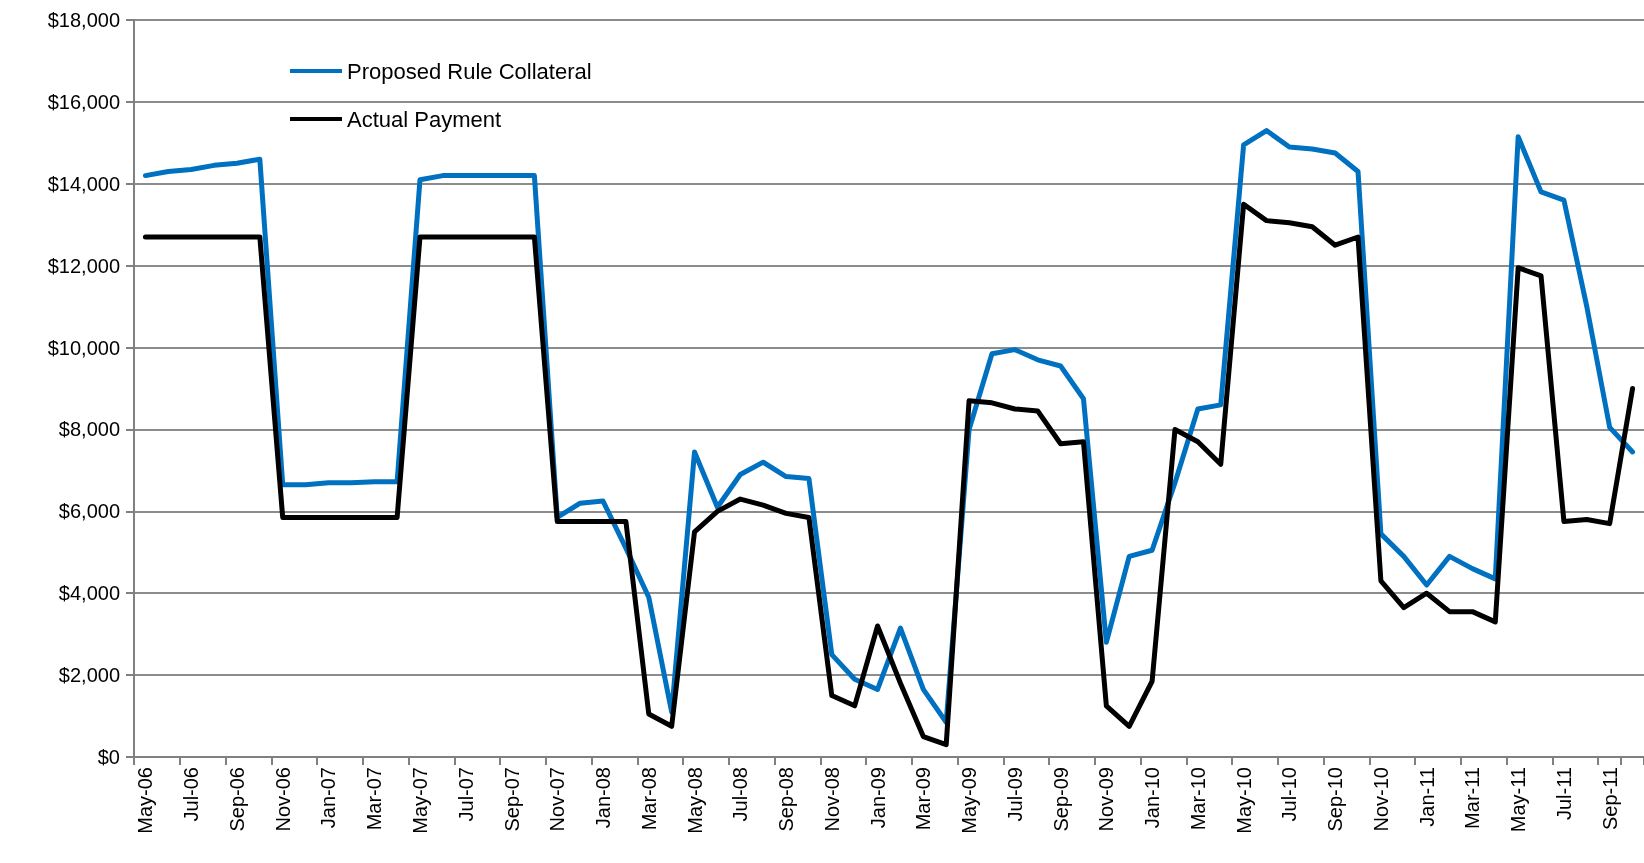 The height and width of the screenshot is (863, 1644). Describe the element at coordinates (786, 799) in the screenshot. I see `x-tick-label: Sep-08` at that location.